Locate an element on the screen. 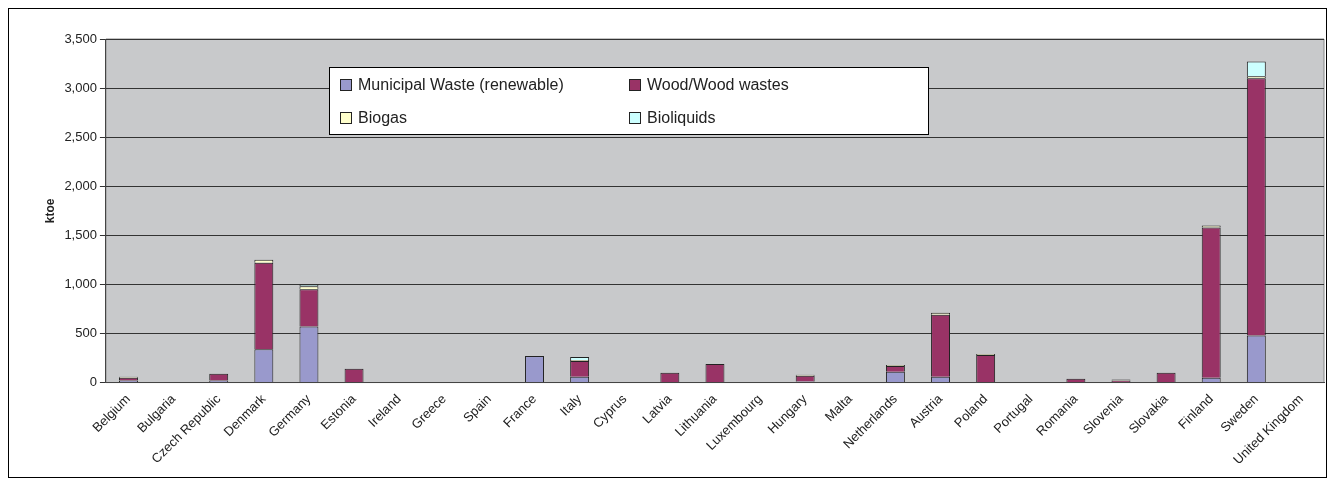 Image resolution: width=1335 pixels, height=486 pixels. x-tick-label: Italy is located at coordinates (570, 404).